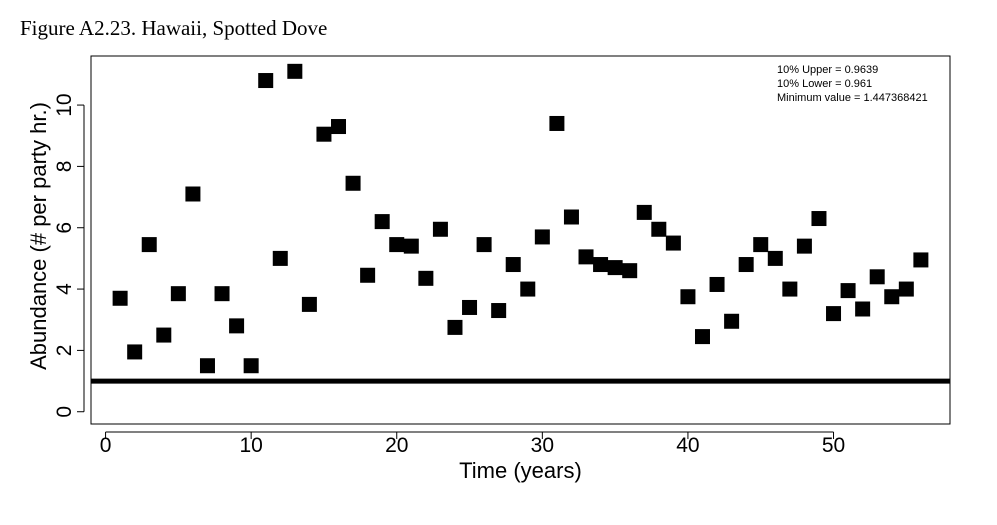  What do you see at coordinates (852, 98) in the screenshot?
I see `annotation-line: Minimum value = 1.447368421` at bounding box center [852, 98].